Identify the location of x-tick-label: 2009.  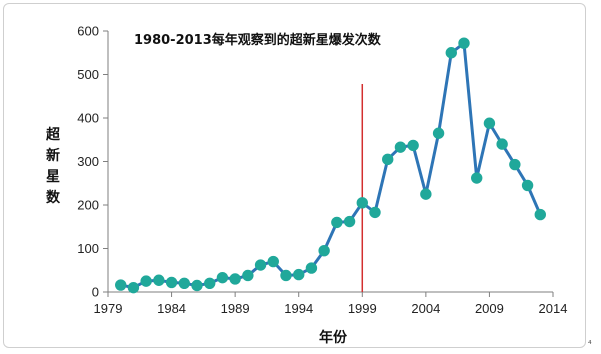
(489, 308).